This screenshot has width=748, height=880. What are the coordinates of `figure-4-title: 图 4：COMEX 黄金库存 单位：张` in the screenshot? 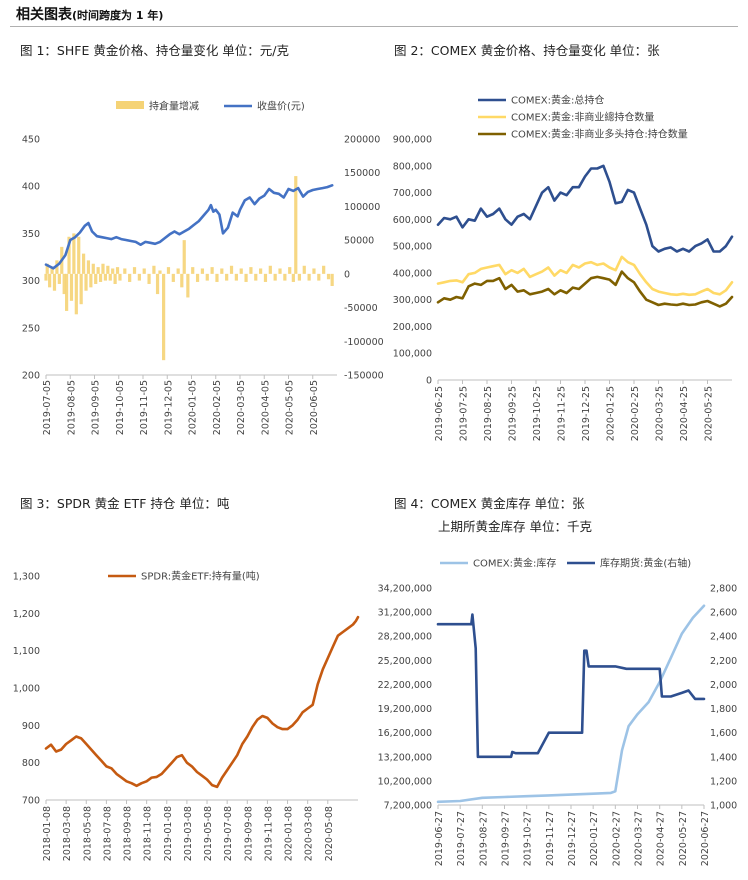 It's located at (489, 503).